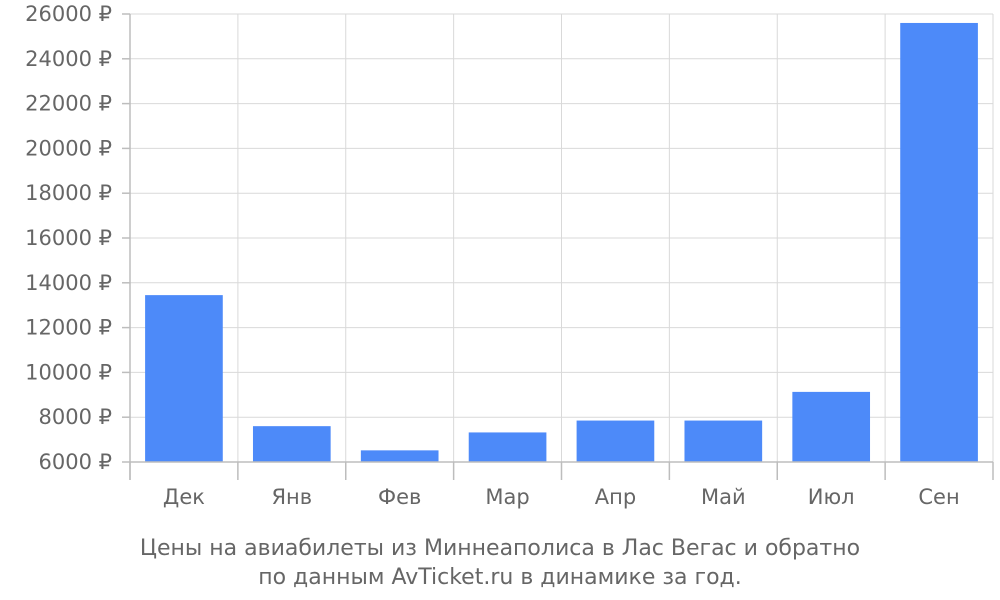 This screenshot has height=600, width=1000. What do you see at coordinates (723, 497) in the screenshot?
I see `x-tick-label: Май` at bounding box center [723, 497].